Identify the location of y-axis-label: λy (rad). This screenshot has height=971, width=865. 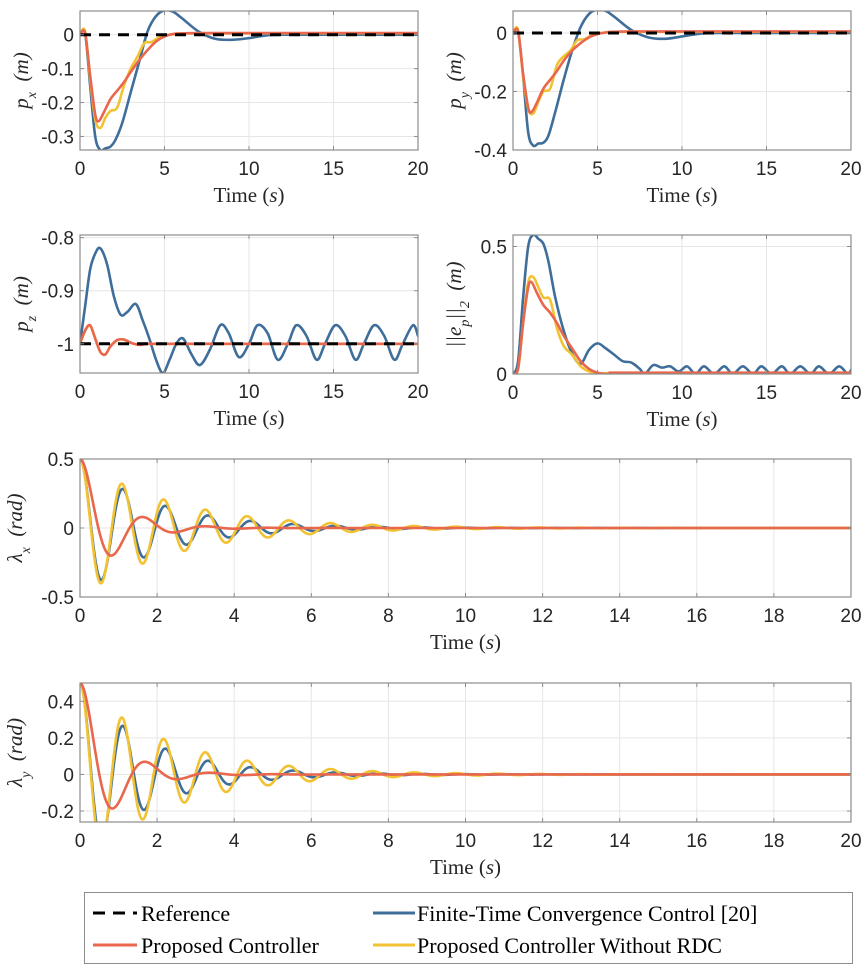
(18, 753).